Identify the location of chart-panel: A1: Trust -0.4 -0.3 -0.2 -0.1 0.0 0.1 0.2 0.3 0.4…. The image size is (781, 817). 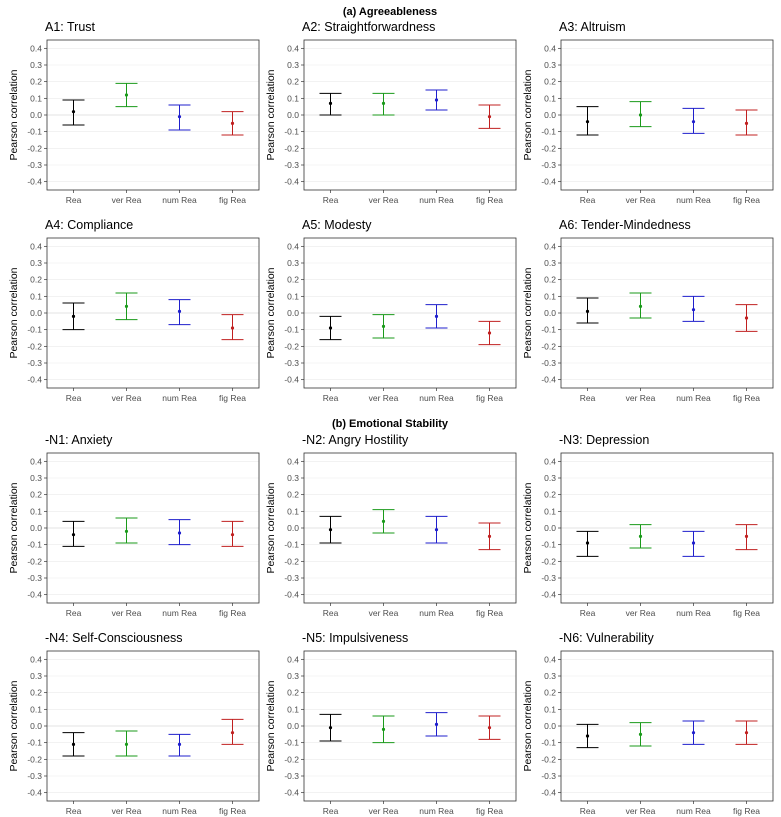
(134, 112).